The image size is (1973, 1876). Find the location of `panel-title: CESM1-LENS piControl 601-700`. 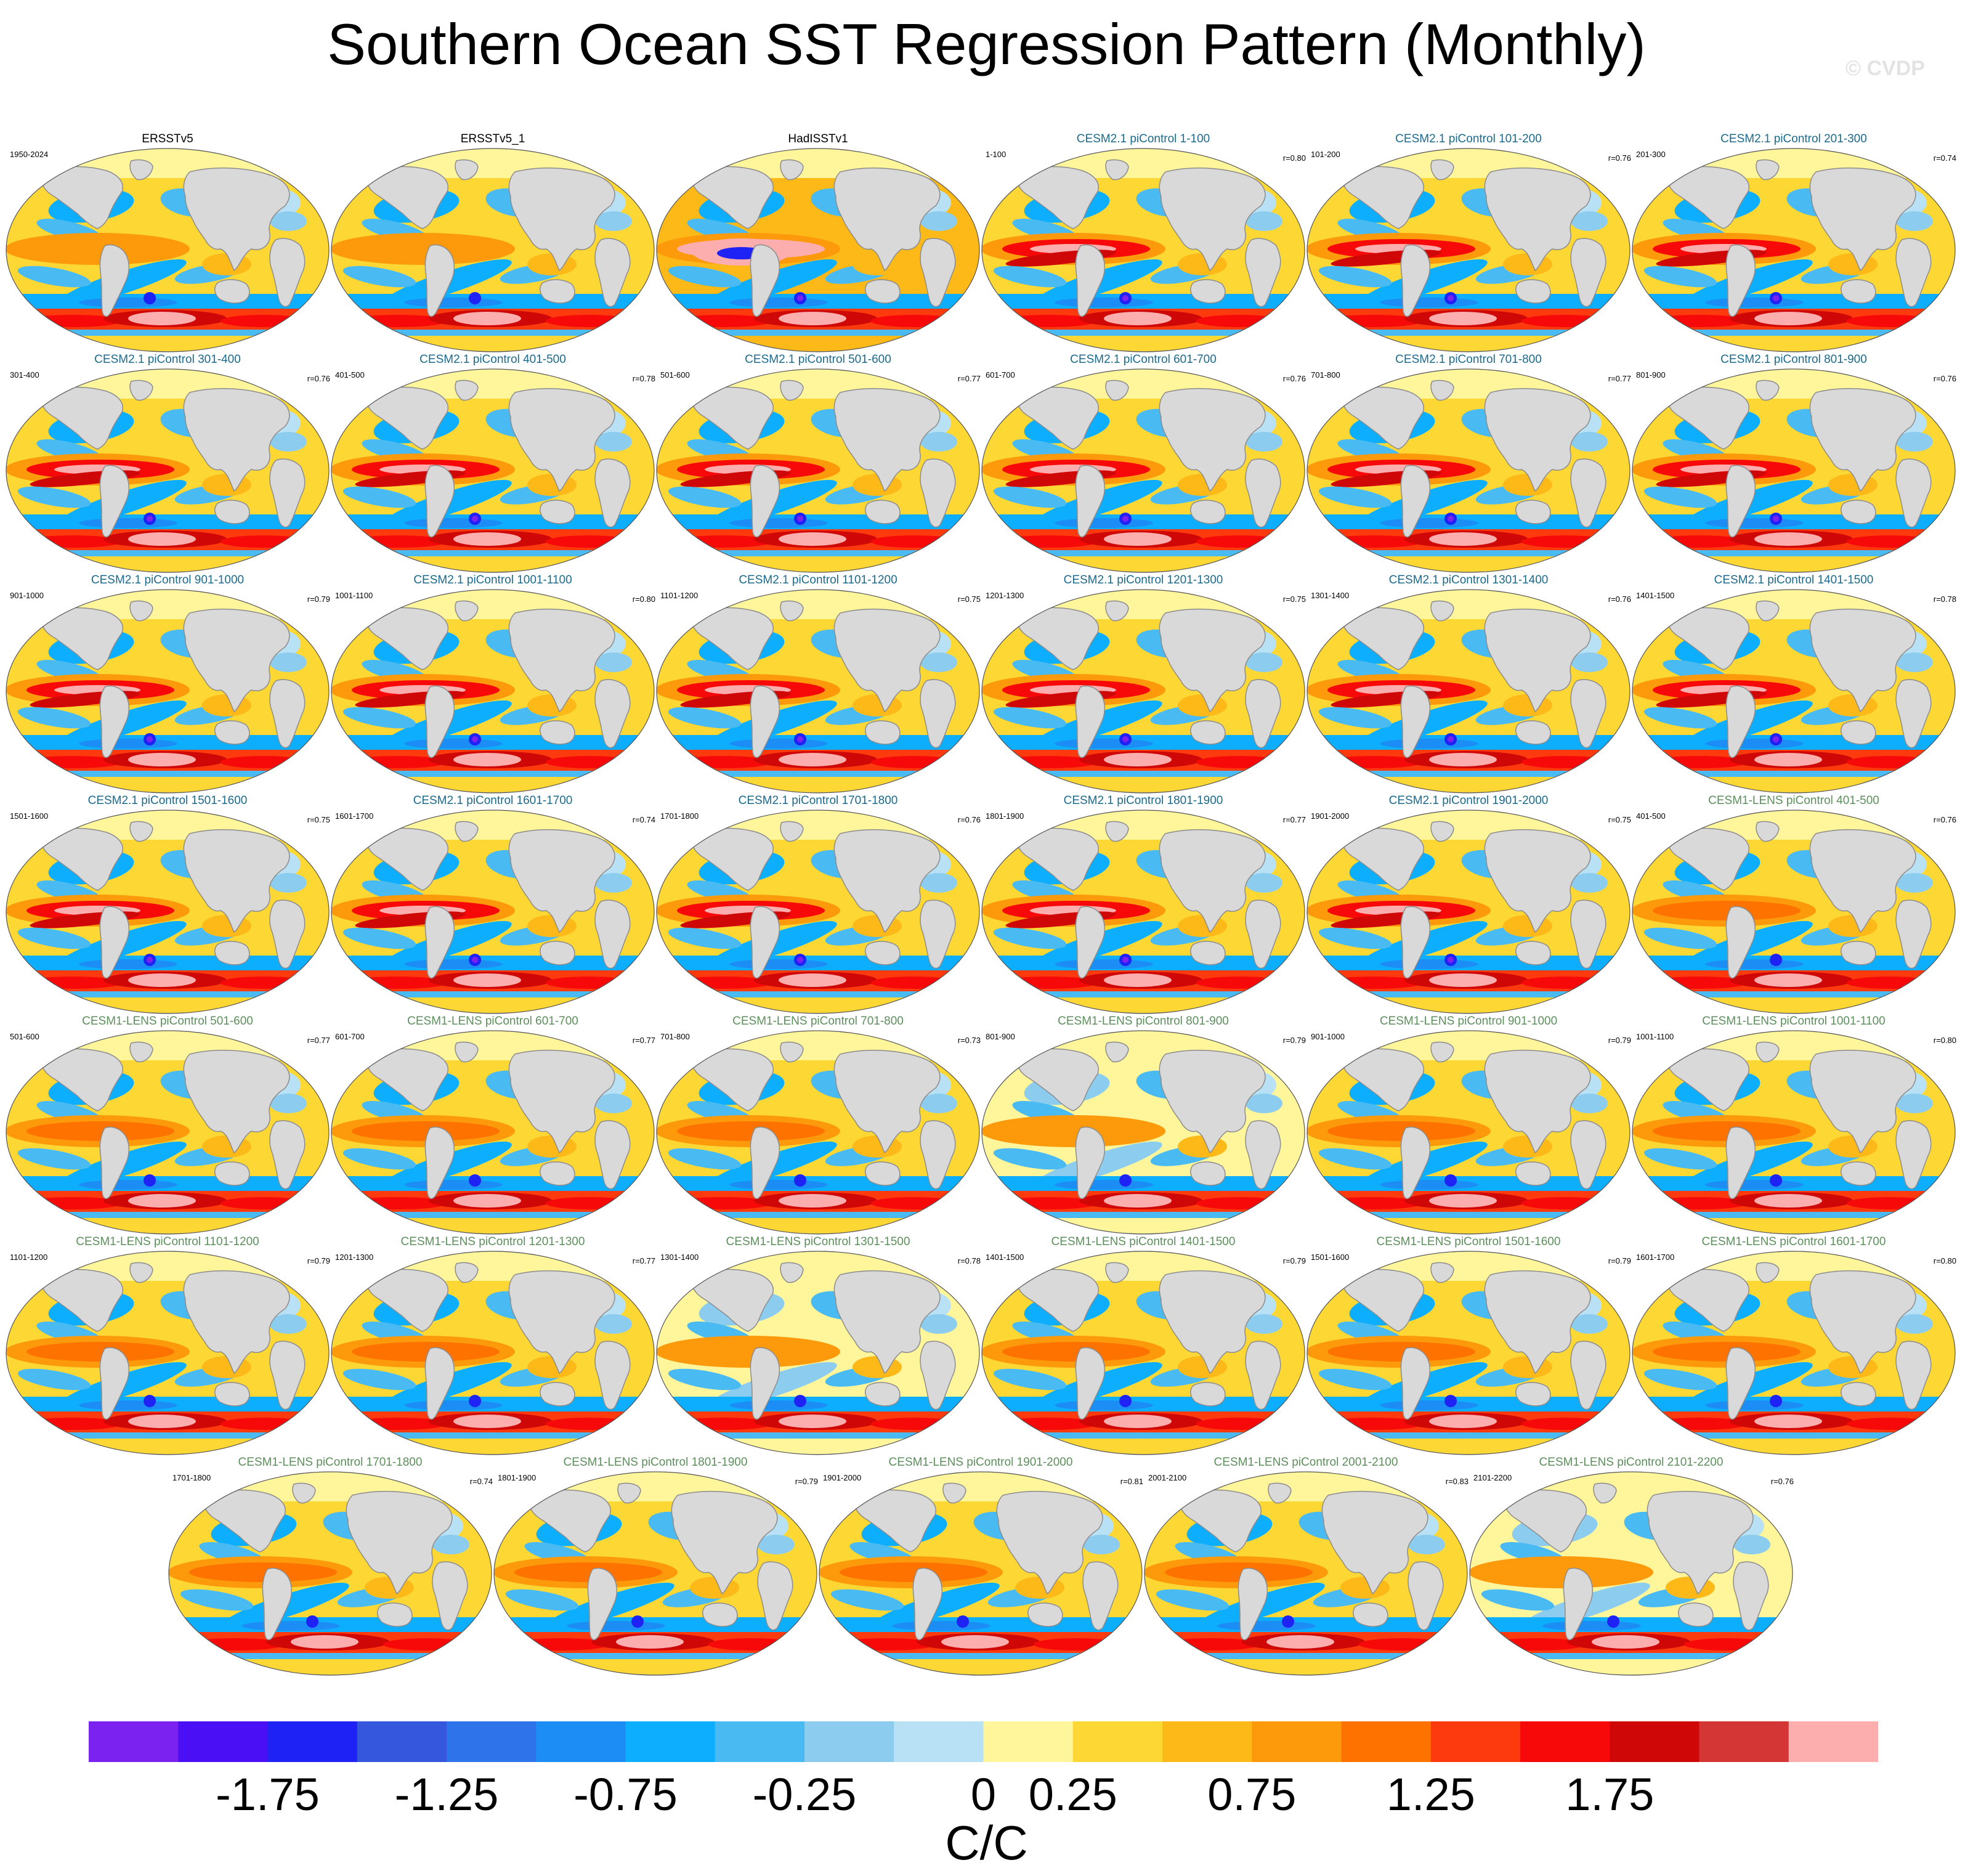

panel-title: CESM1-LENS piControl 601-700 is located at coordinates (492, 1022).